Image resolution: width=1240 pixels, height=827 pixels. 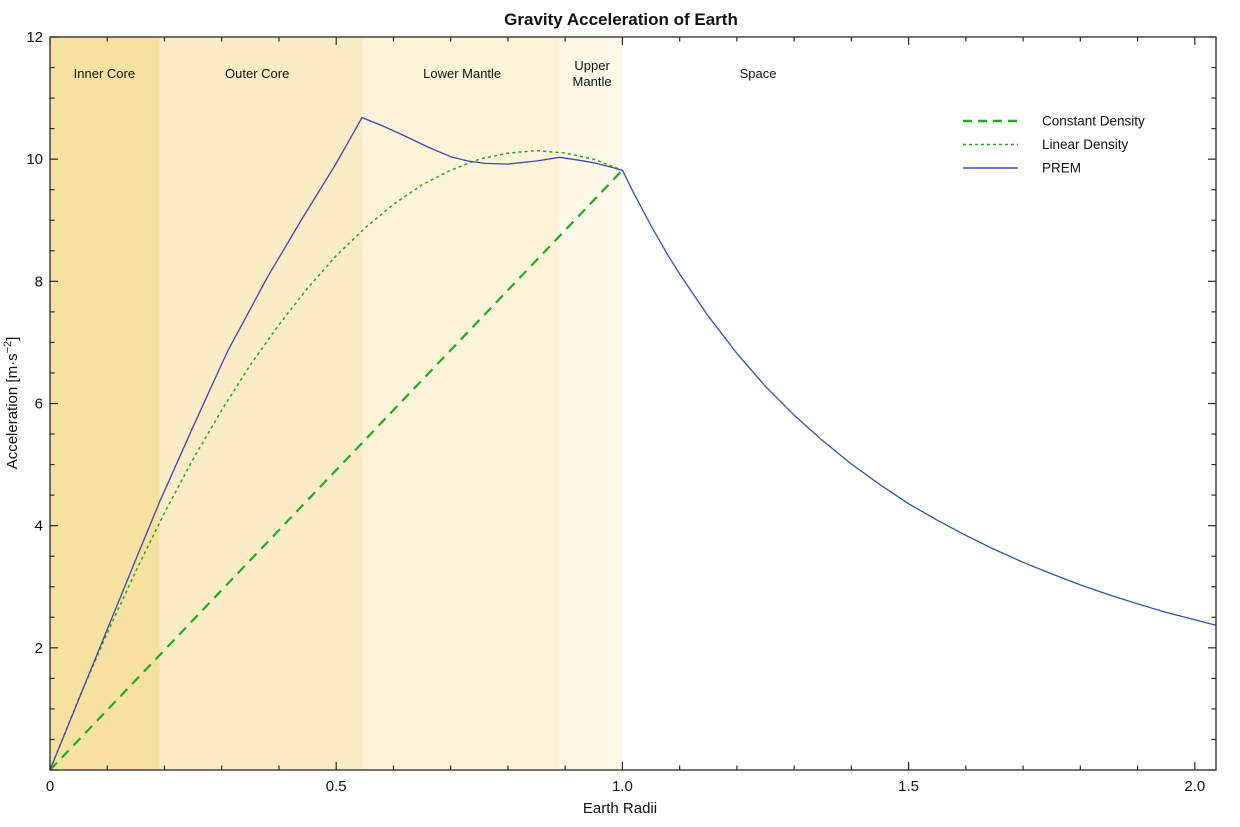 What do you see at coordinates (39, 526) in the screenshot?
I see `y-tick-label-4: 4` at bounding box center [39, 526].